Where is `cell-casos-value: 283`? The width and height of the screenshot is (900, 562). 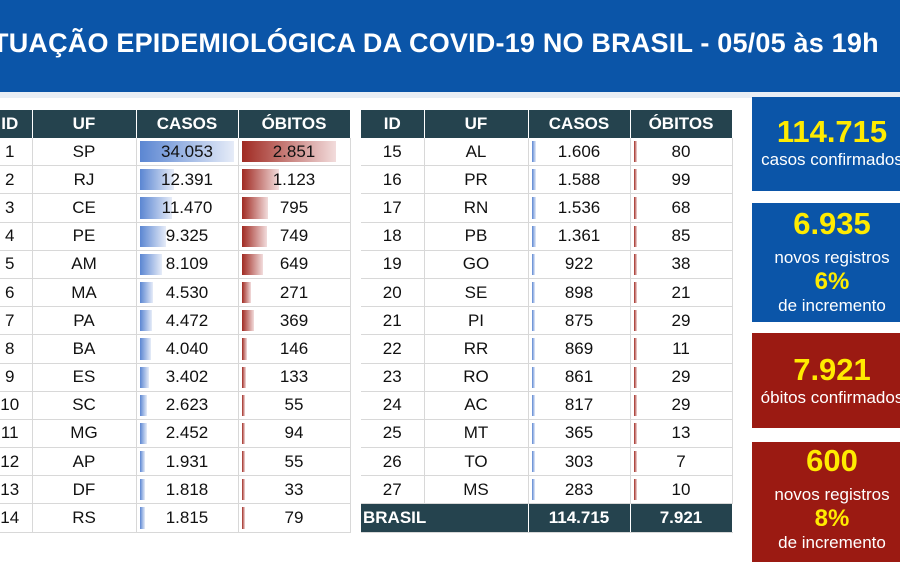 cell-casos-value: 283 is located at coordinates (579, 489).